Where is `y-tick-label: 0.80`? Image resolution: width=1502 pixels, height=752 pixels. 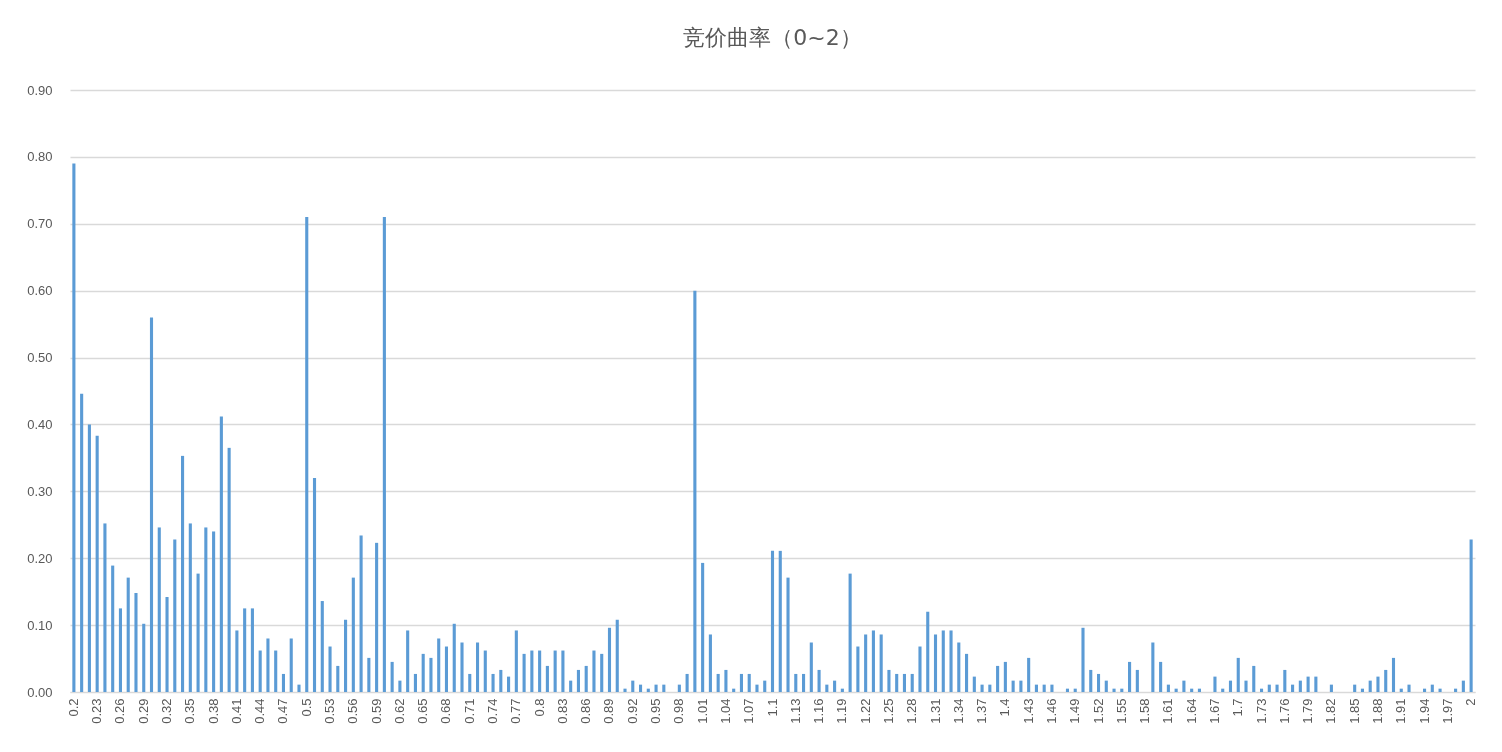
y-tick-label: 0.80 is located at coordinates (40, 157).